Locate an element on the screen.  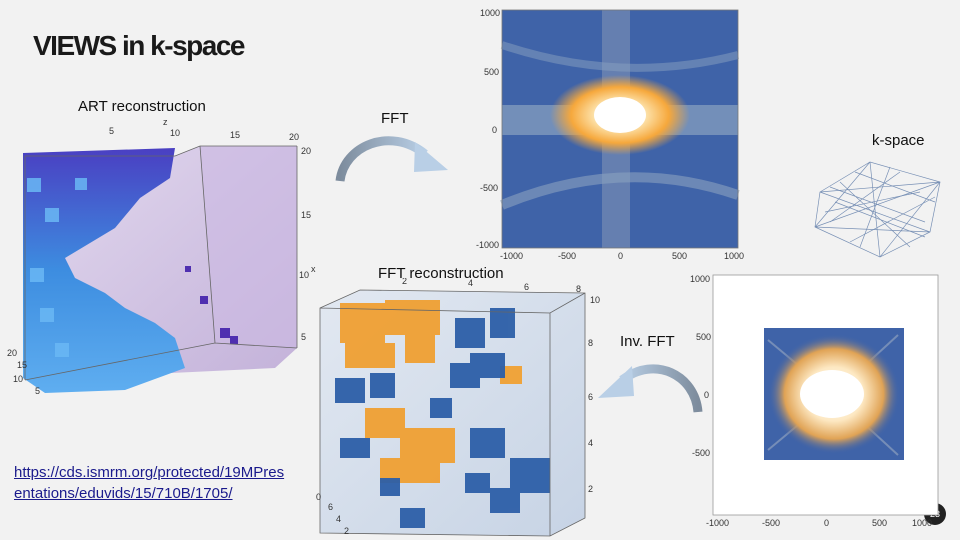
kspace-x-tick: -1000 is located at coordinates (511, 256).